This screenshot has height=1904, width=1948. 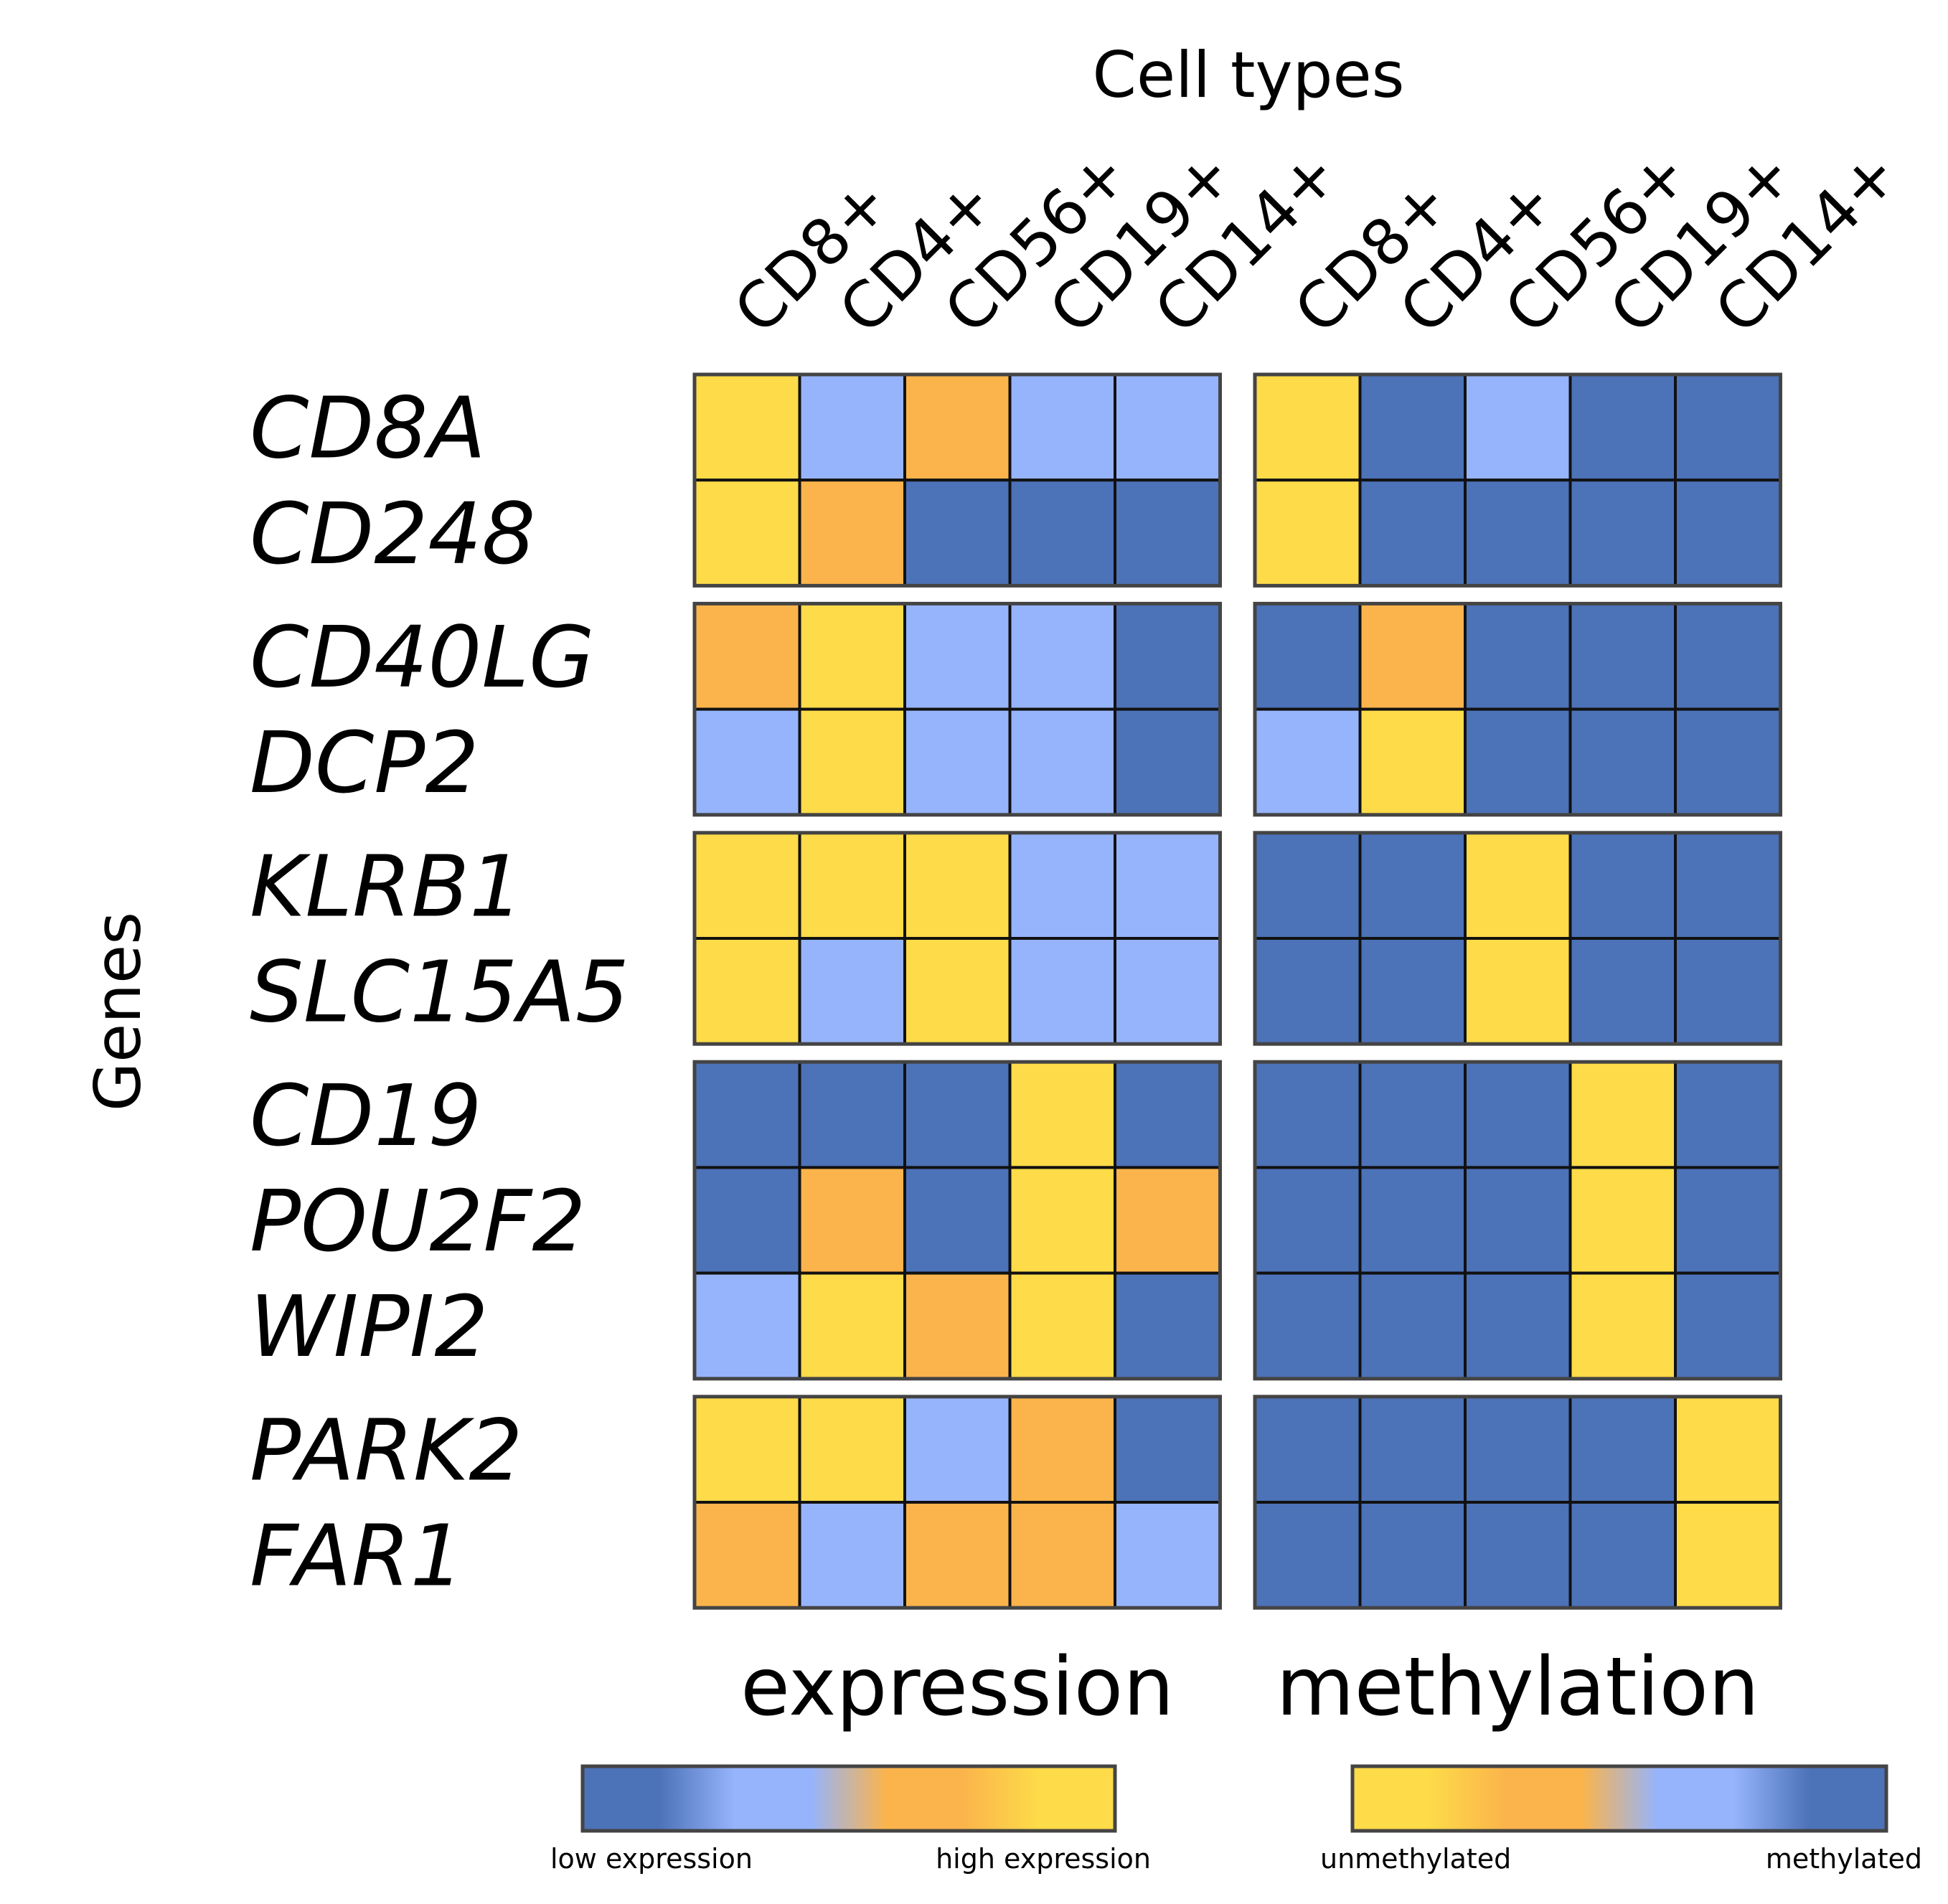 What do you see at coordinates (1517, 1687) in the screenshot?
I see `panel-label-methylation: methylation` at bounding box center [1517, 1687].